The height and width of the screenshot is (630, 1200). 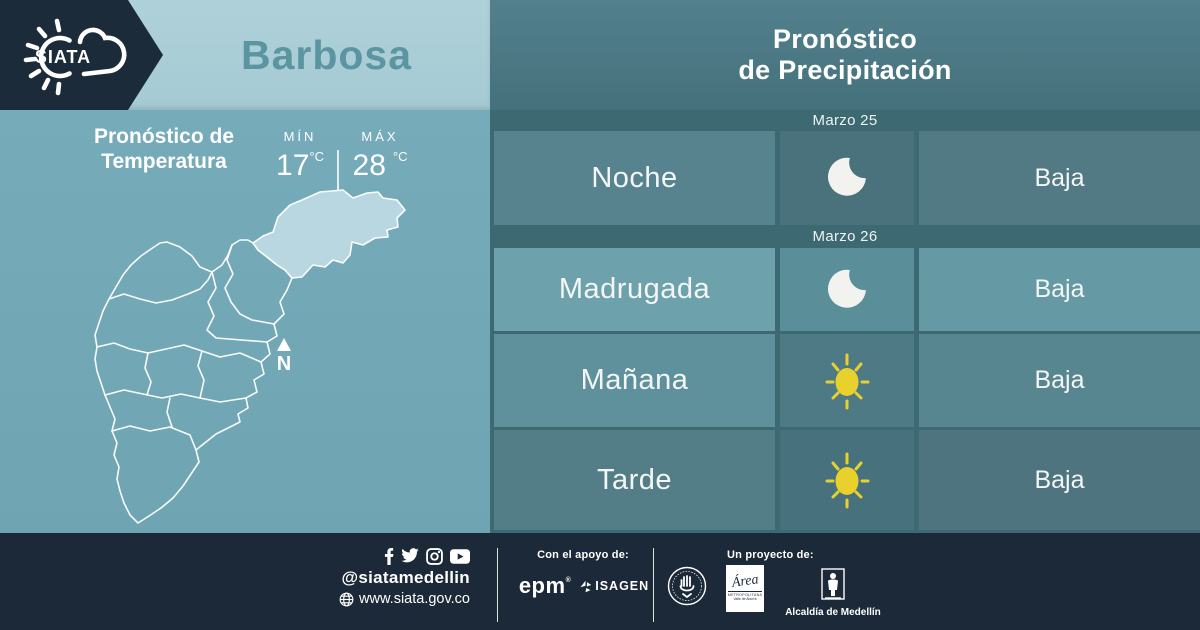 What do you see at coordinates (634, 178) in the screenshot?
I see `period-label: Noche` at bounding box center [634, 178].